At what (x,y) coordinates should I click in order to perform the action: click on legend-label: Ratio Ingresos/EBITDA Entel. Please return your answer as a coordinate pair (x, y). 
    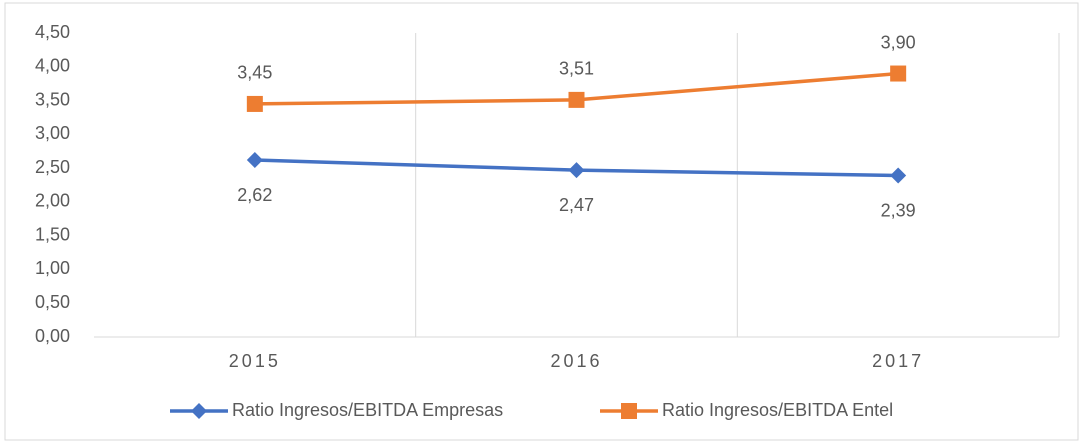
    Looking at the image, I should click on (777, 410).